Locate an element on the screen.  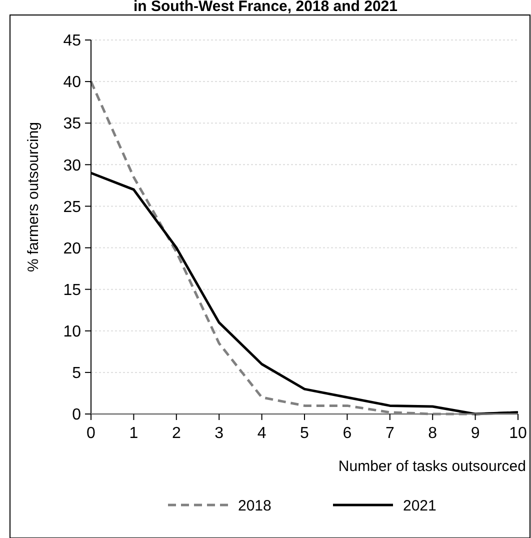
x-tick-label: 3 is located at coordinates (219, 433).